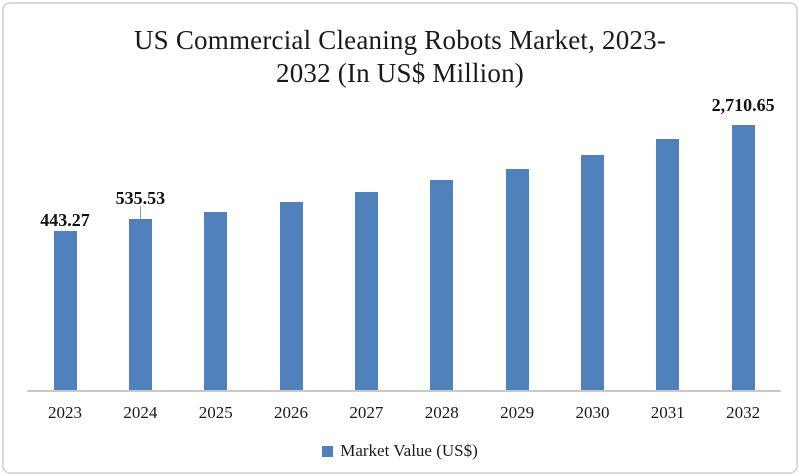  I want to click on legend-label: Market Value (US$), so click(409, 450).